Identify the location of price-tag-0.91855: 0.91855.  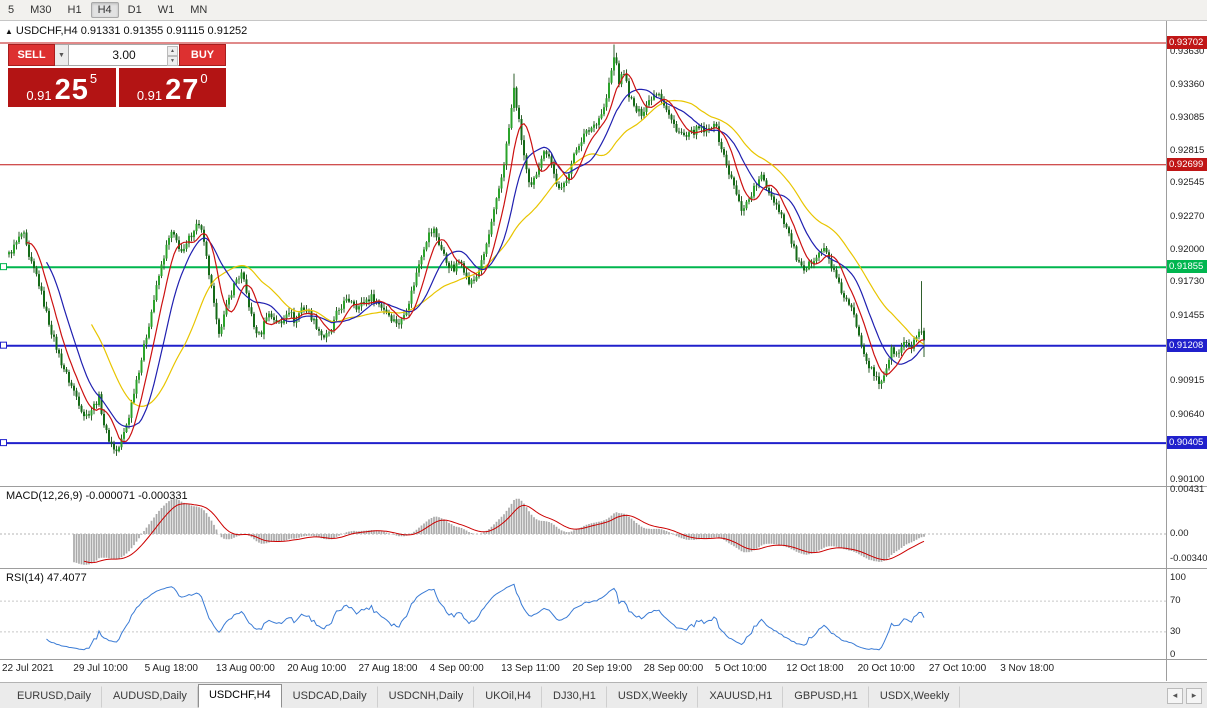
(1187, 267).